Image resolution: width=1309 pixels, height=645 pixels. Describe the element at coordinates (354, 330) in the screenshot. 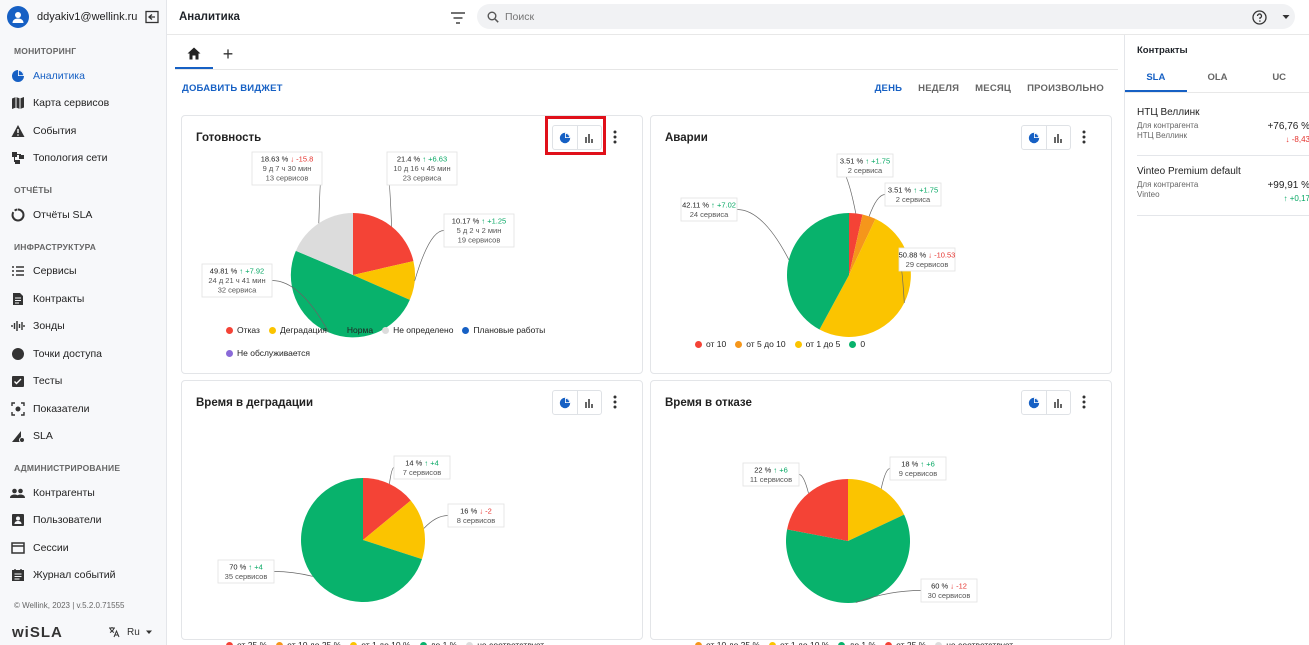

I see `legend-item: Норма` at that location.